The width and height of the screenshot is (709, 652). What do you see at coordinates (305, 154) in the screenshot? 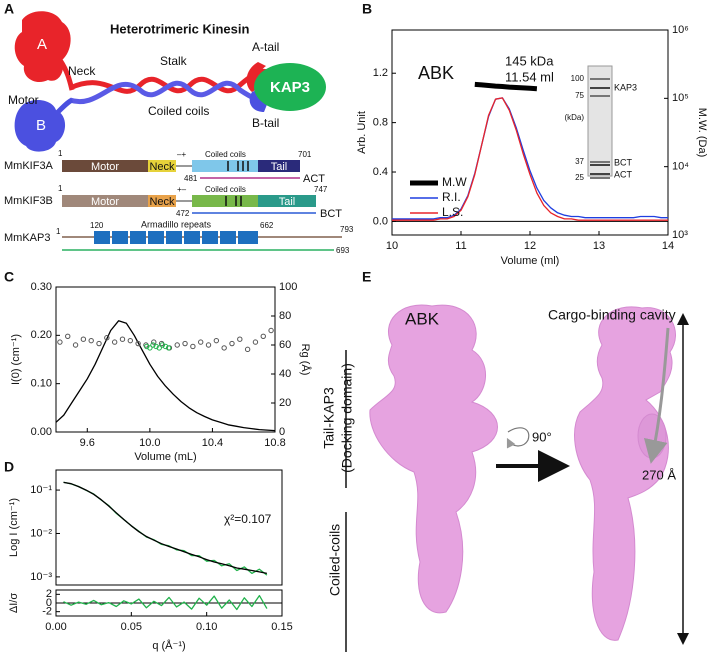
I see `residue: 701` at bounding box center [305, 154].